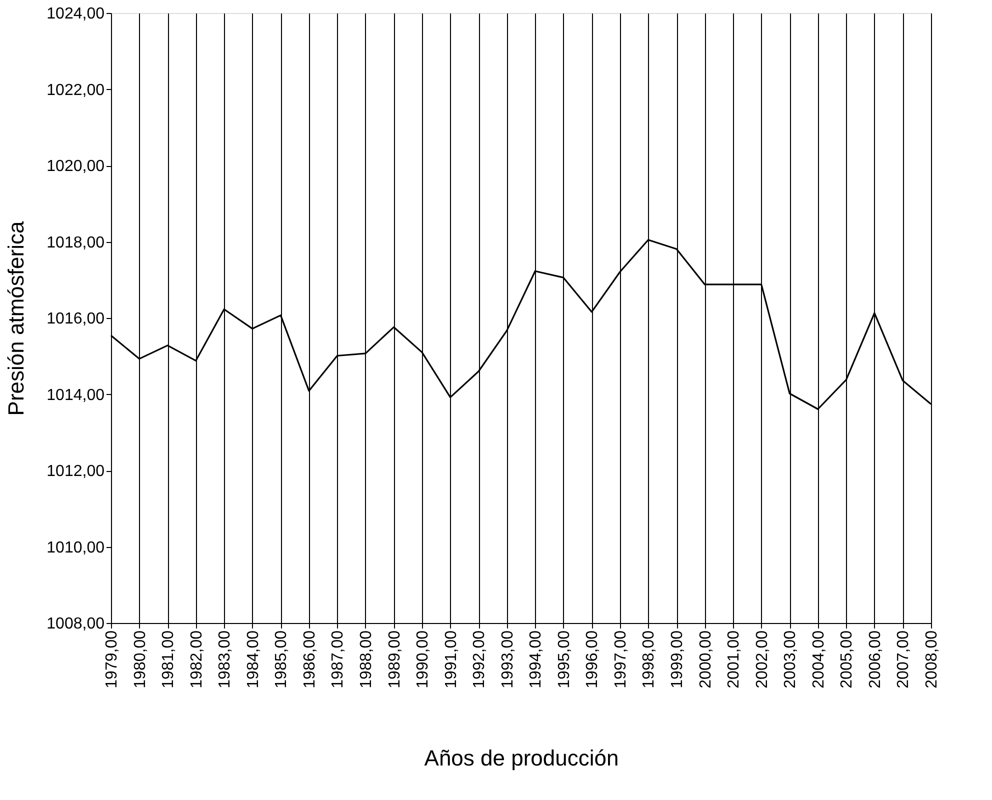  I want to click on x-tick-label: 1994,00, so click(536, 659).